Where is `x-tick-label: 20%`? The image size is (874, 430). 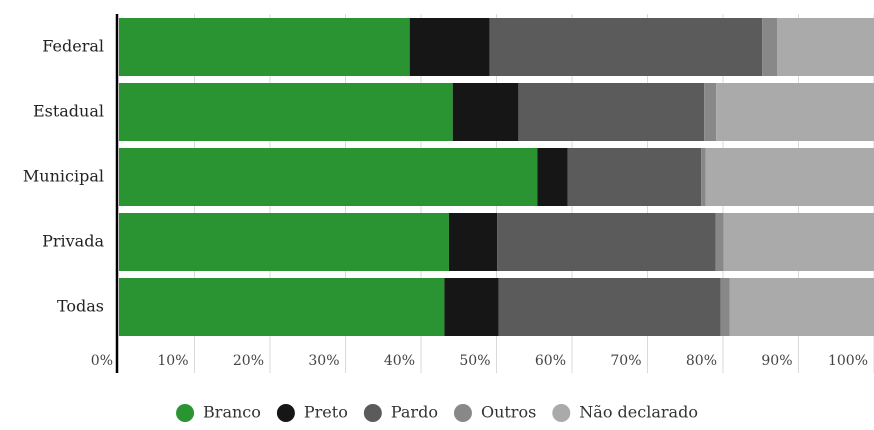 x-tick-label: 20% is located at coordinates (248, 361).